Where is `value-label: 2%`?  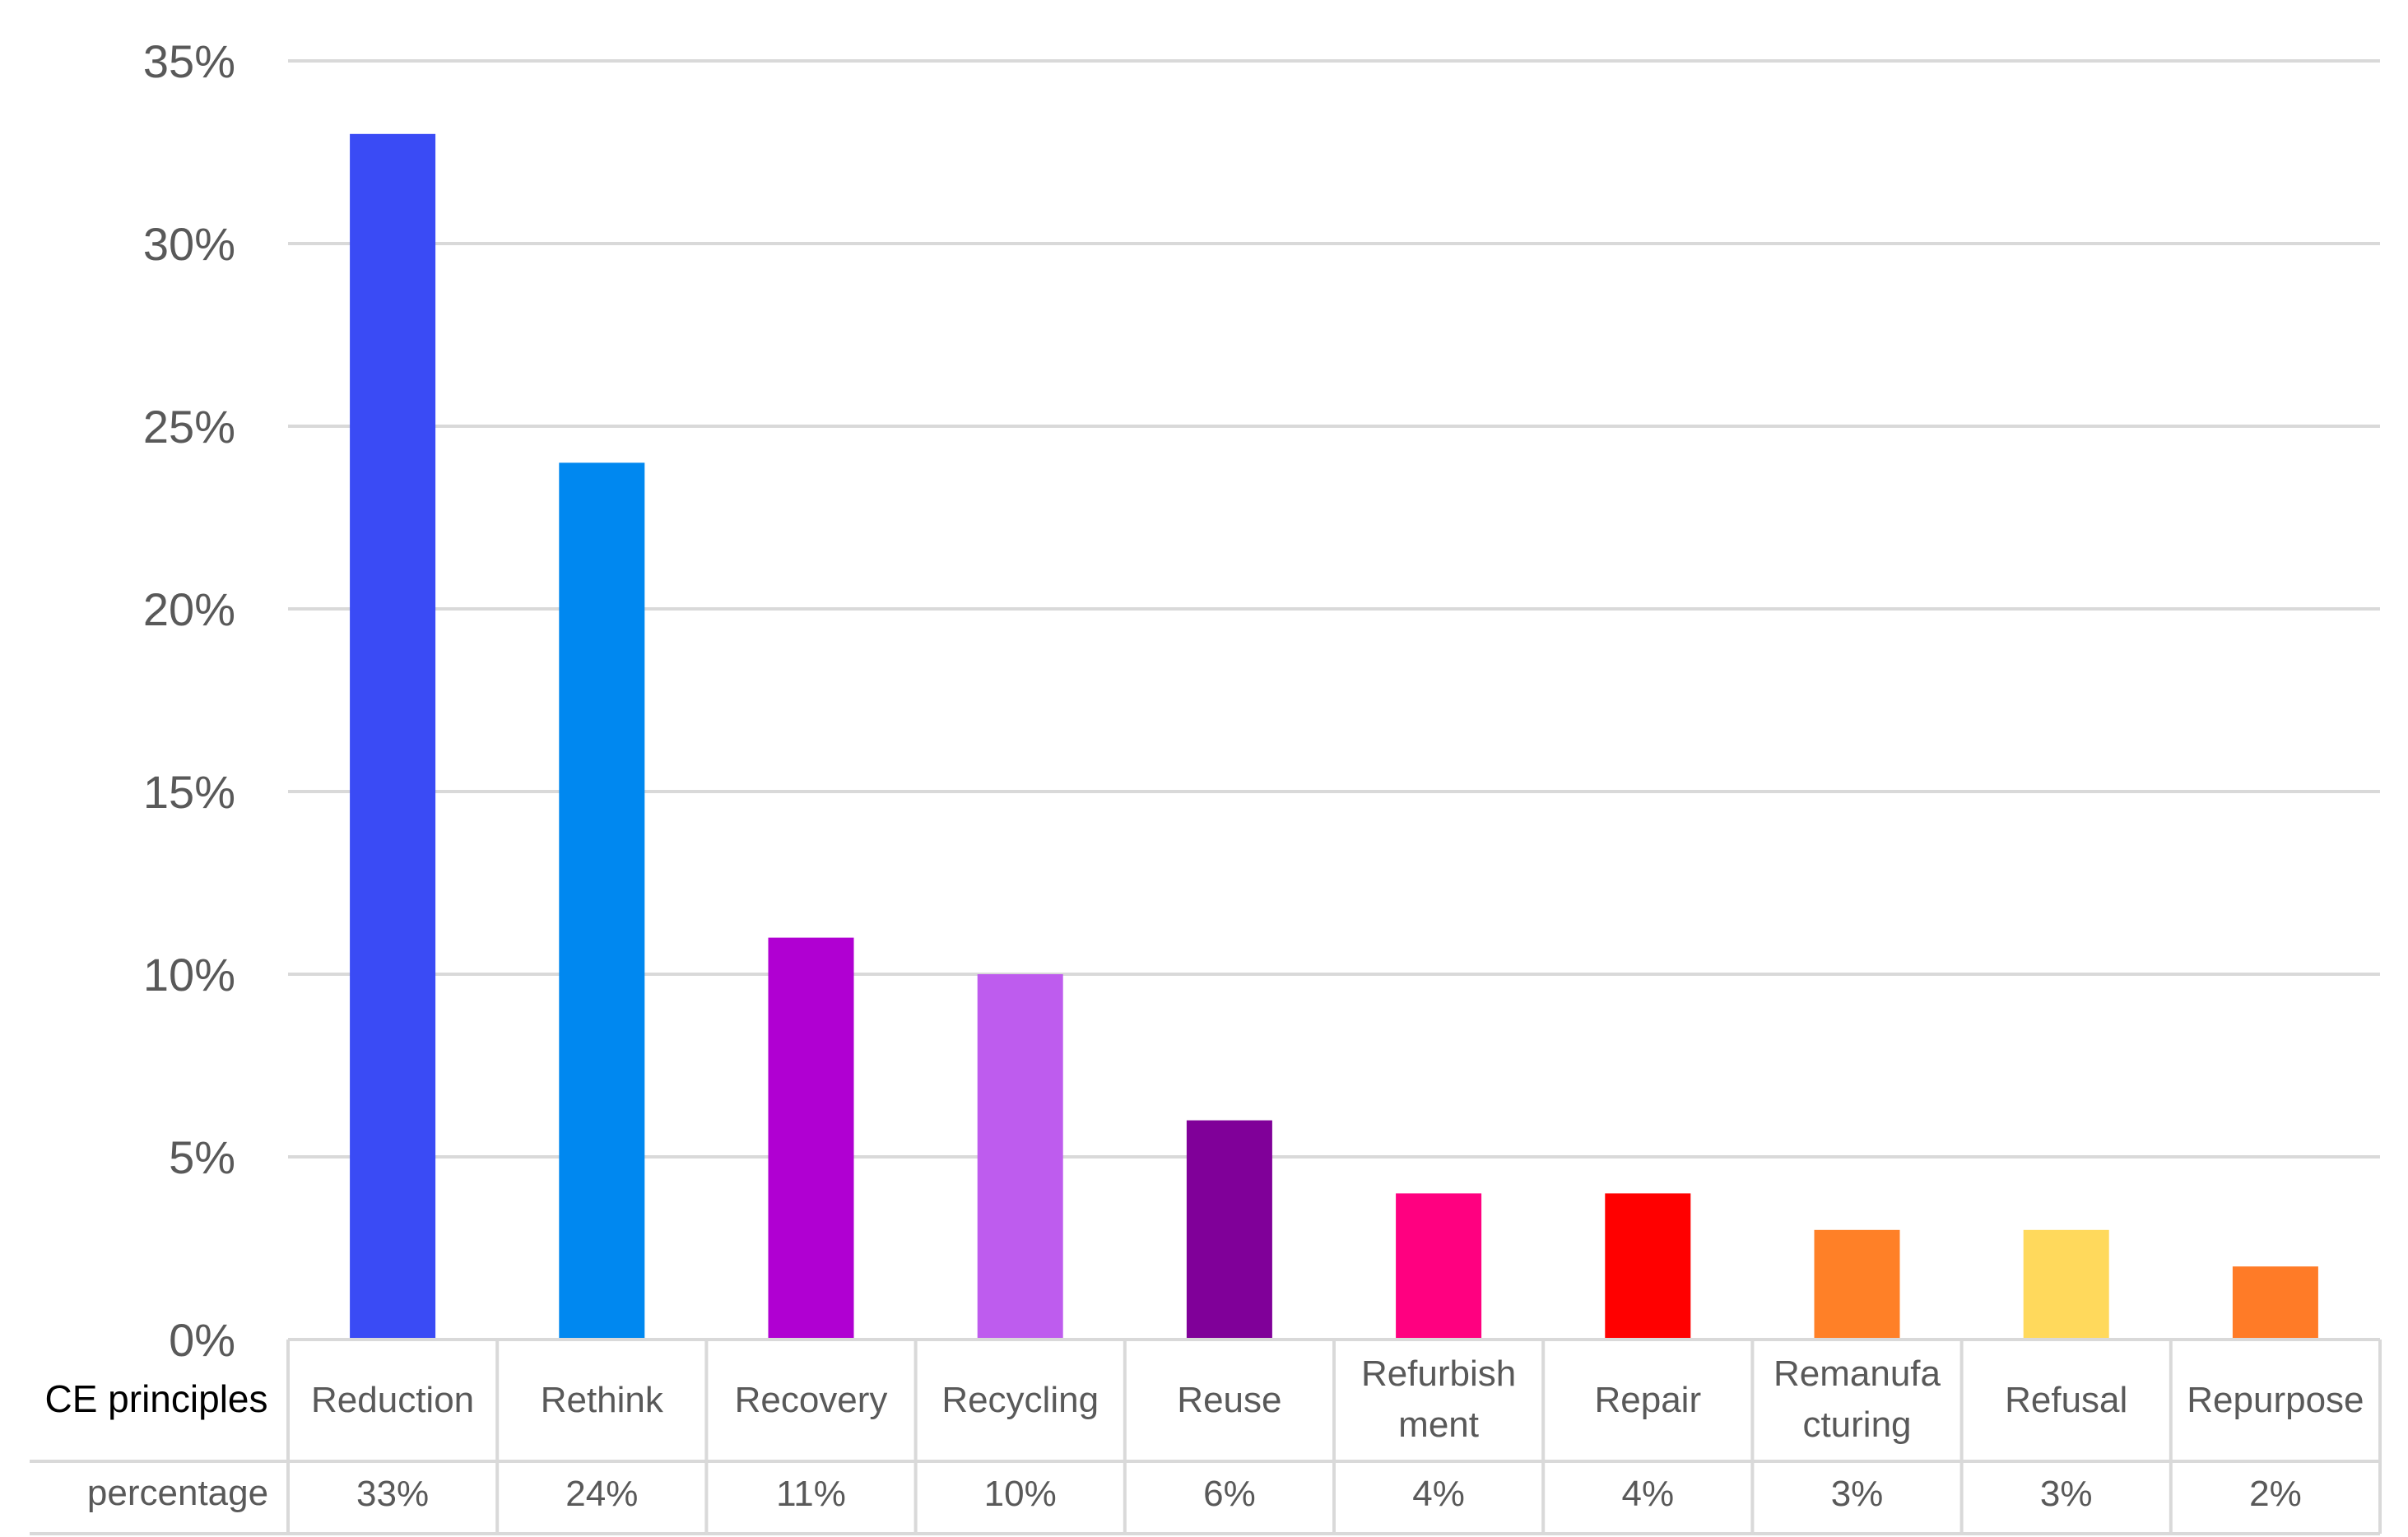 value-label: 2% is located at coordinates (2275, 1494).